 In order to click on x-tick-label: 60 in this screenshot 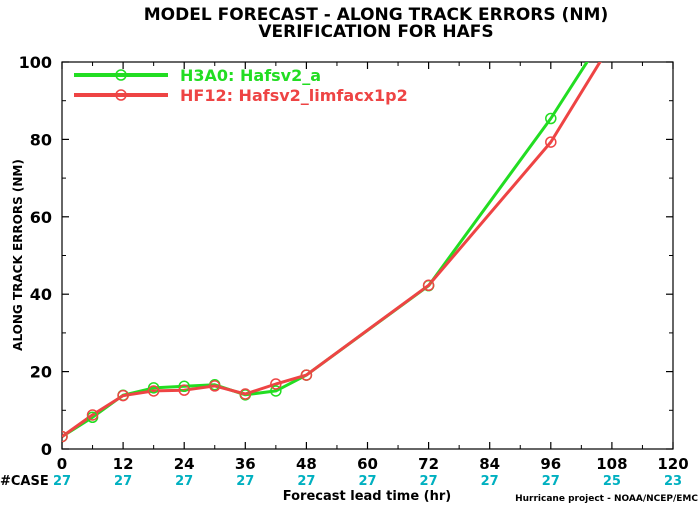, I will do `click(367, 464)`.